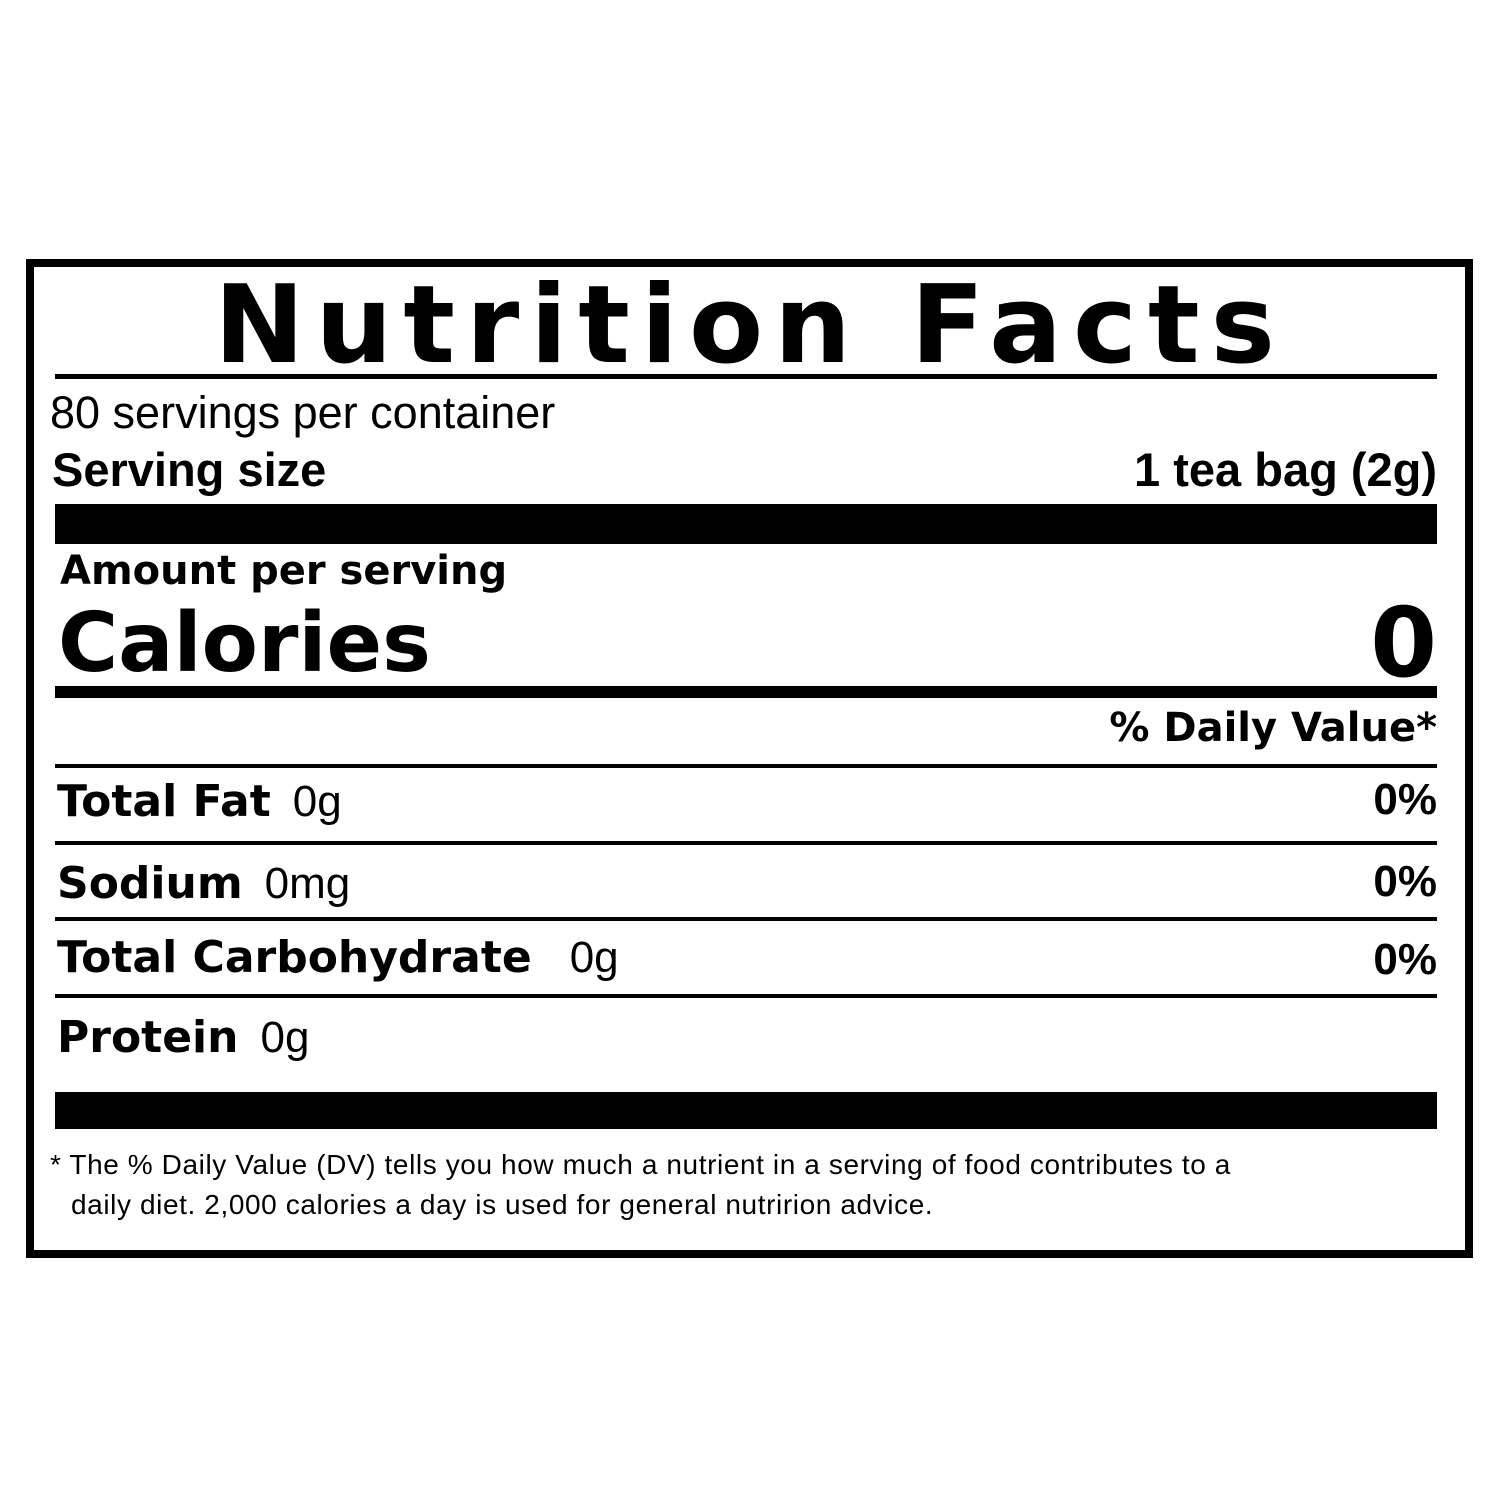  I want to click on servings-per-container: 80 servings per container, so click(303, 412).